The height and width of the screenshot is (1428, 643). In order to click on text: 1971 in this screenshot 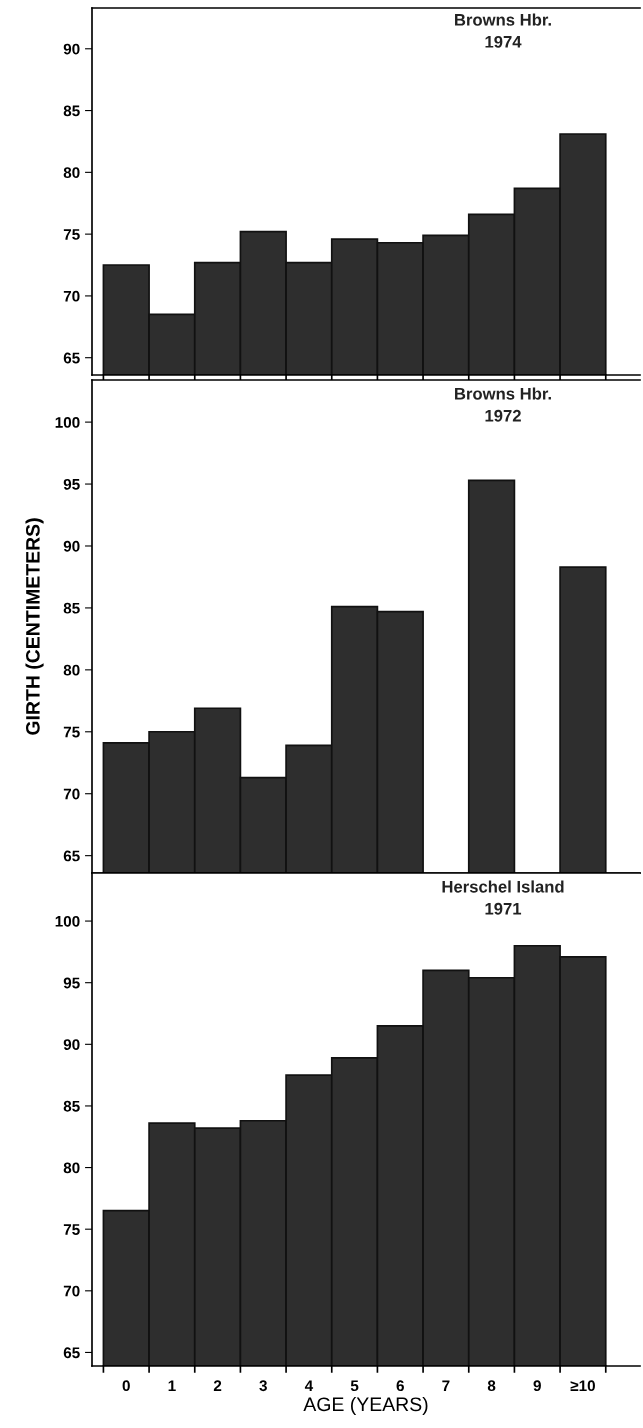, I will do `click(503, 908)`.